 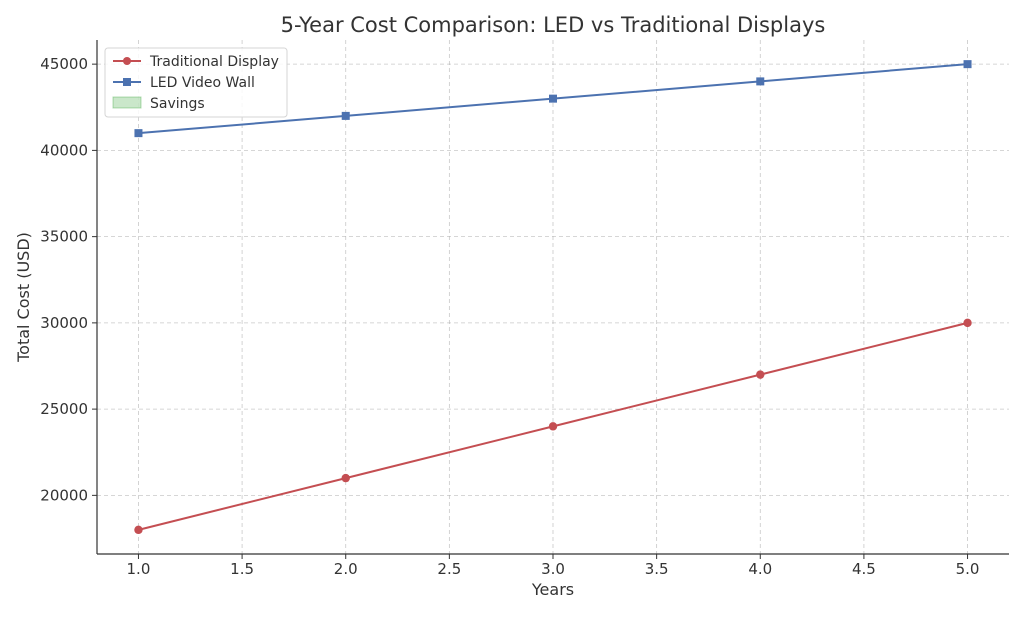 What do you see at coordinates (968, 569) in the screenshot?
I see `x-tick-label: 5.0` at bounding box center [968, 569].